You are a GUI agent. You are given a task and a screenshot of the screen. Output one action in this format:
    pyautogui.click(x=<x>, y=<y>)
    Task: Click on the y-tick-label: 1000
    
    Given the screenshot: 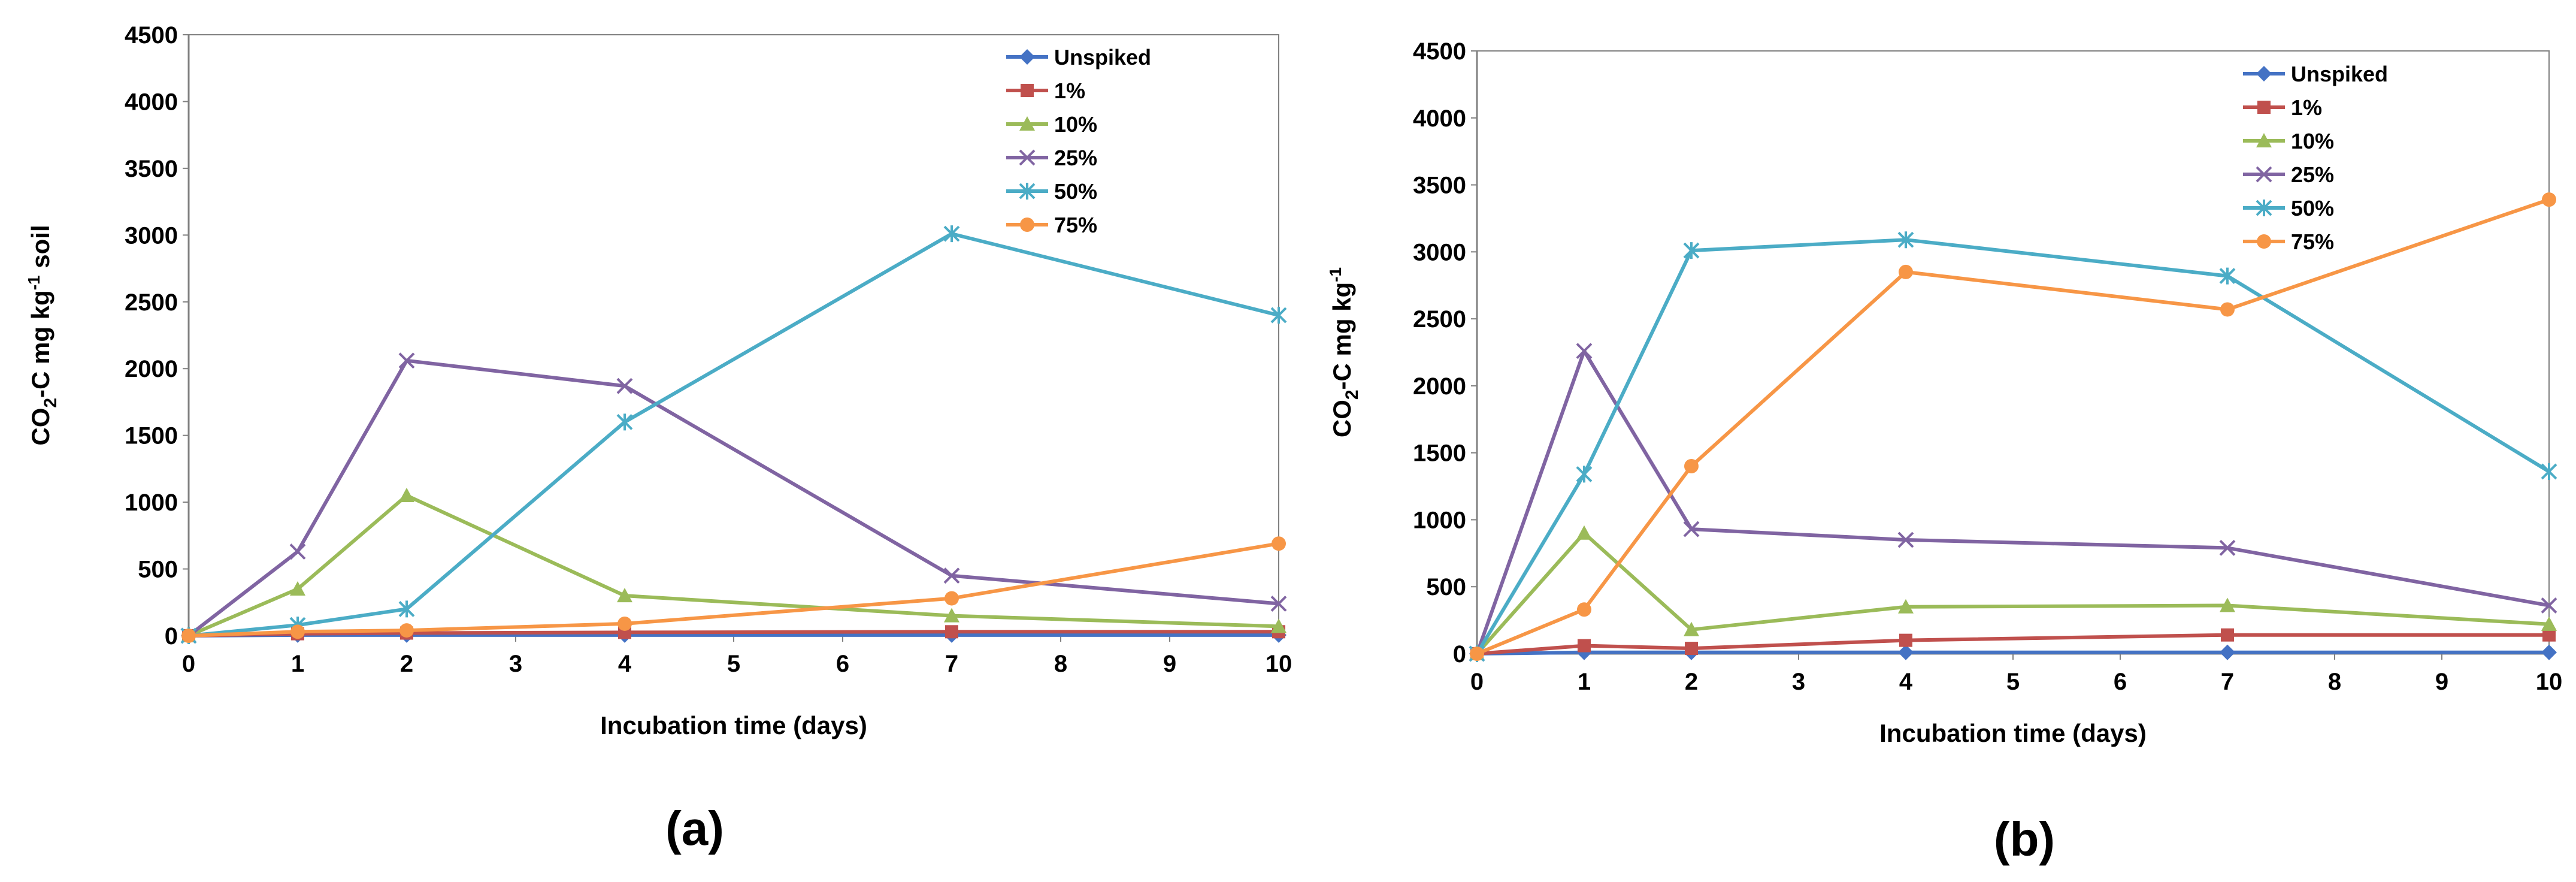 What is the action you would take?
    pyautogui.click(x=1439, y=520)
    